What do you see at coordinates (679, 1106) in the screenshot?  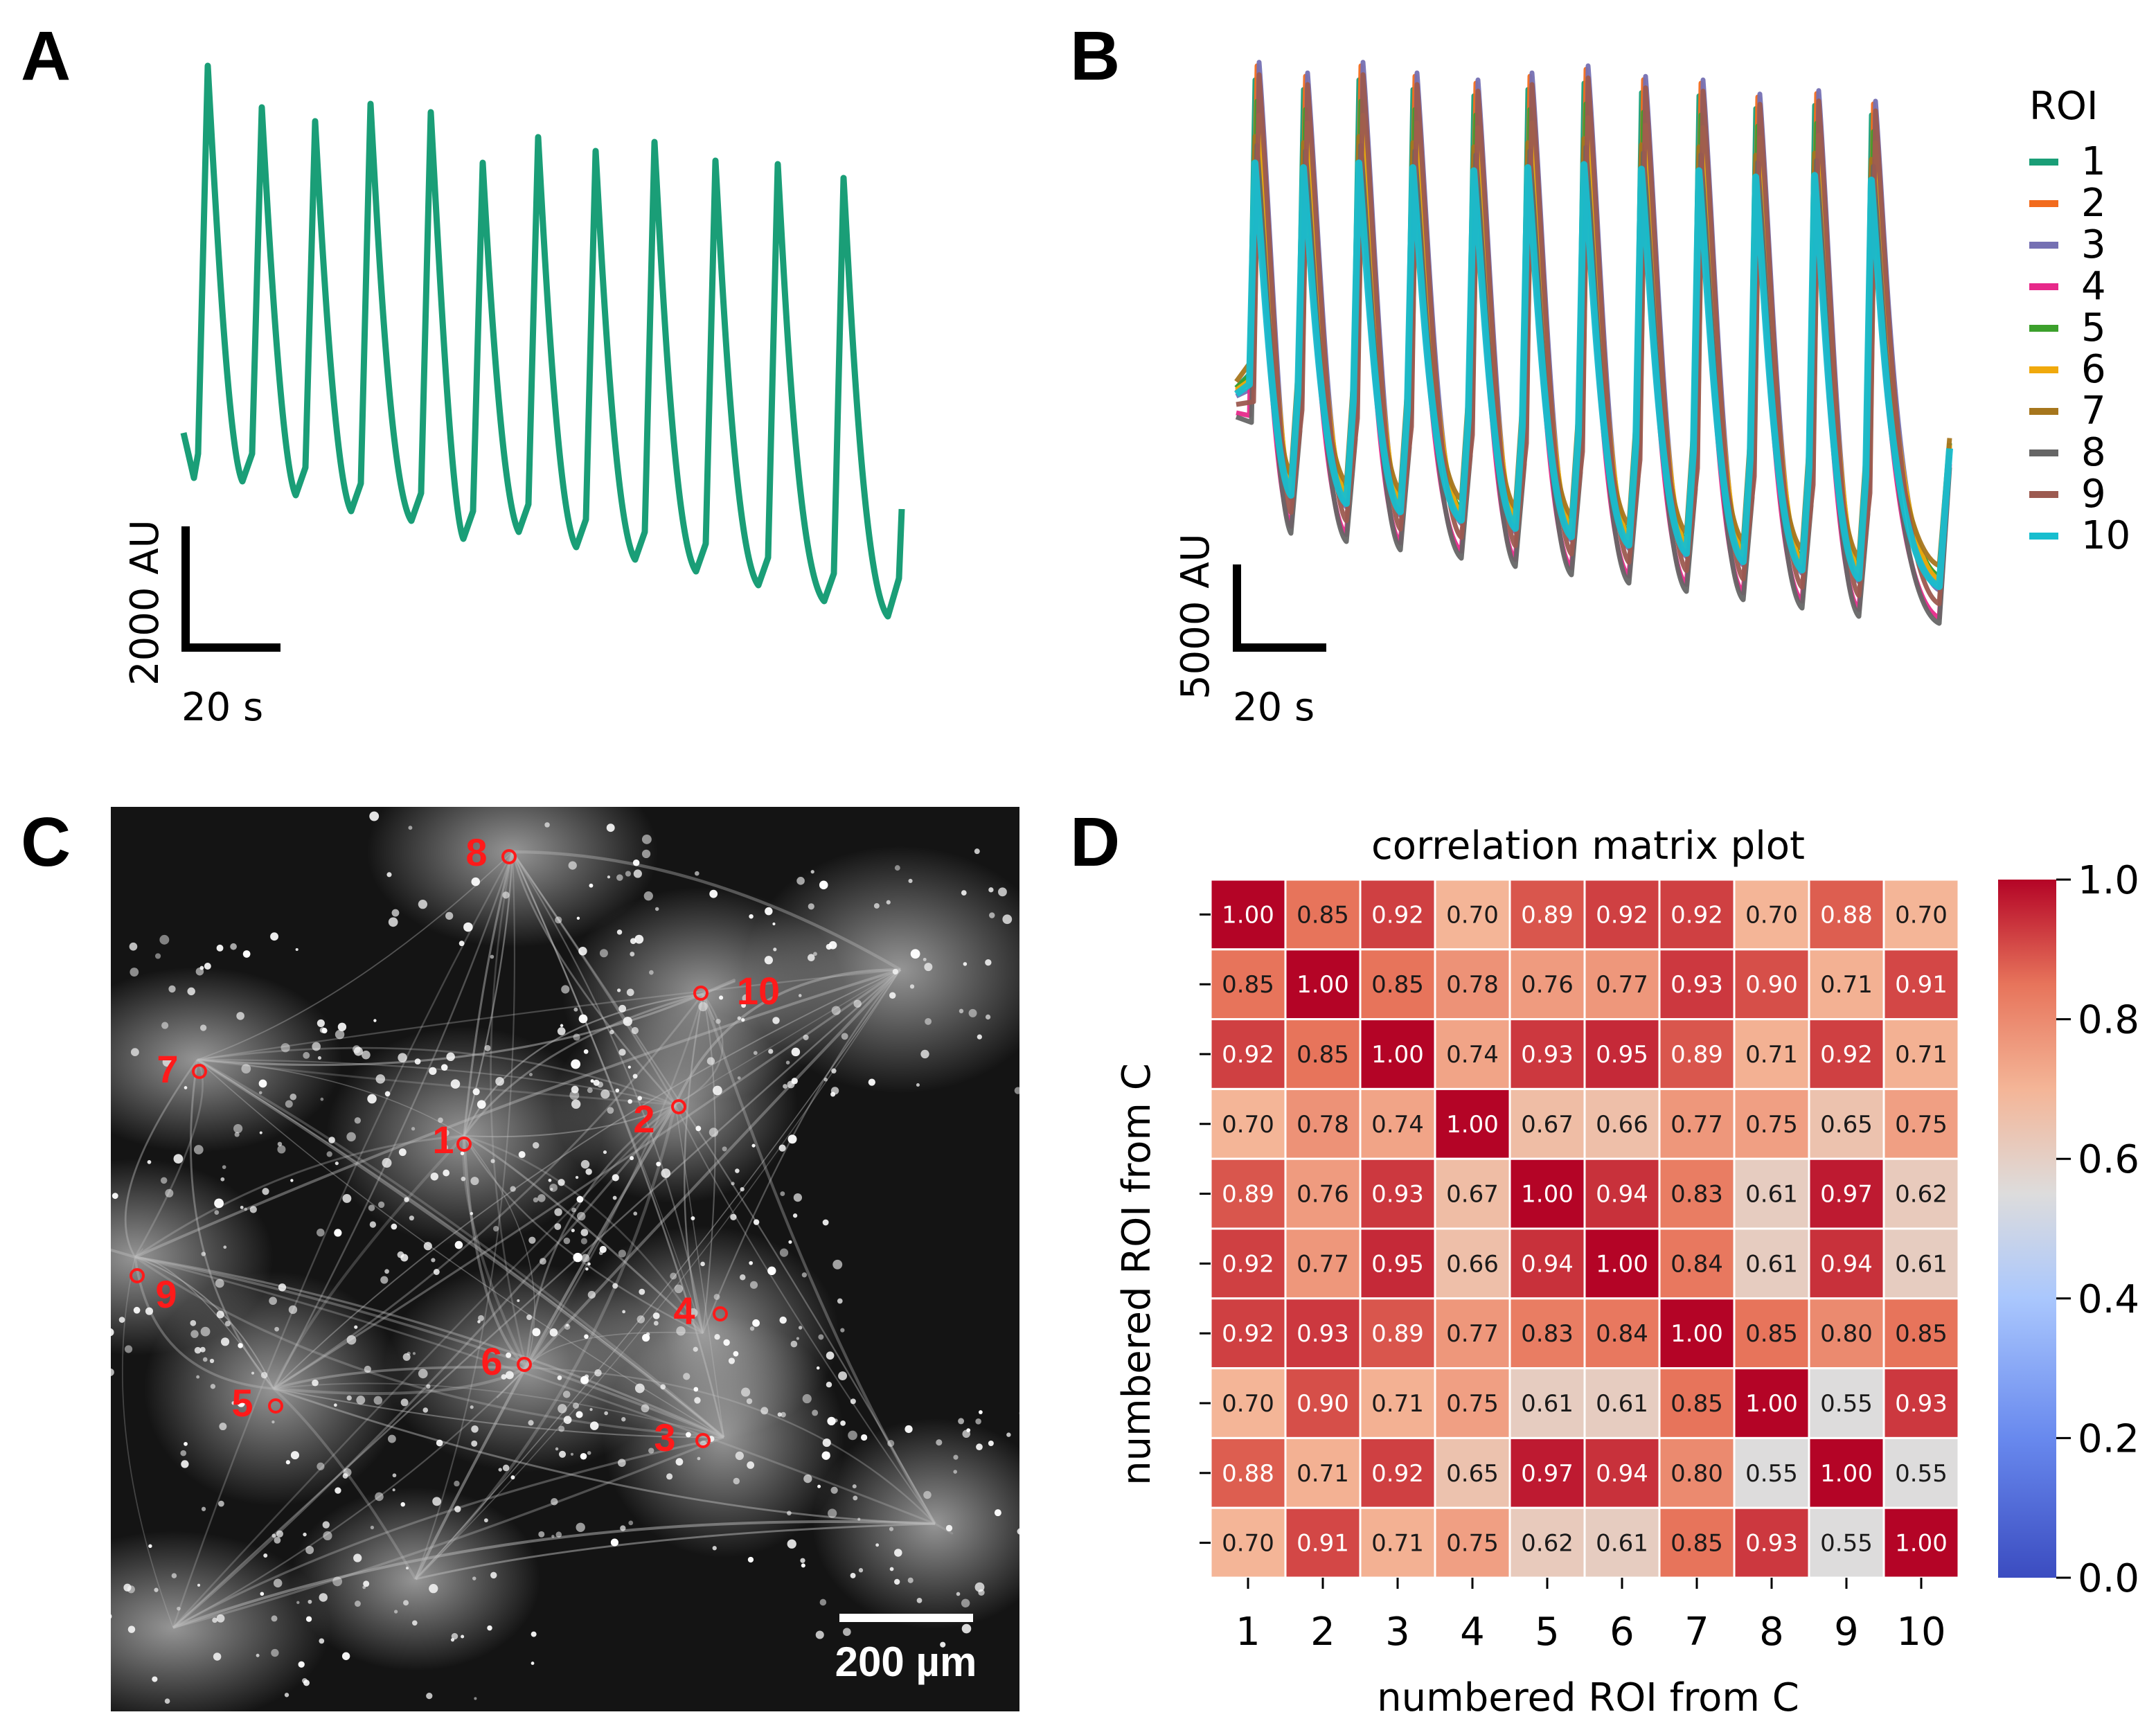 I see `roi-2-circle` at bounding box center [679, 1106].